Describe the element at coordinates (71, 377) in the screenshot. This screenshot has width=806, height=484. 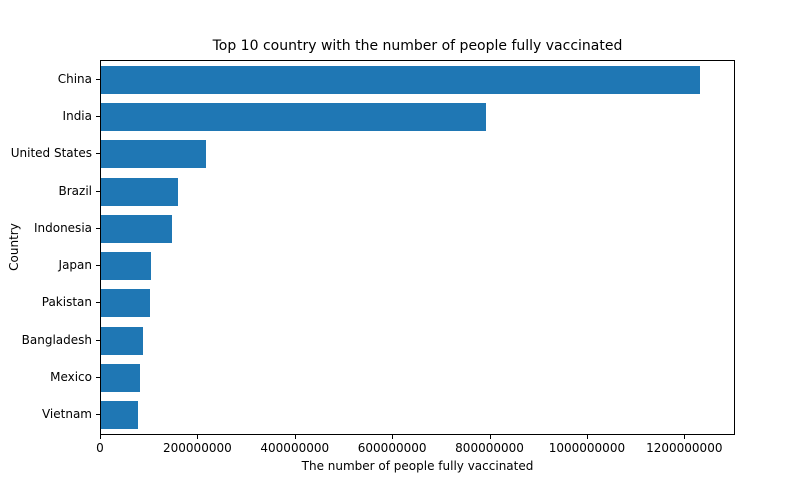
I see `y-tick-label: Mexico` at that location.